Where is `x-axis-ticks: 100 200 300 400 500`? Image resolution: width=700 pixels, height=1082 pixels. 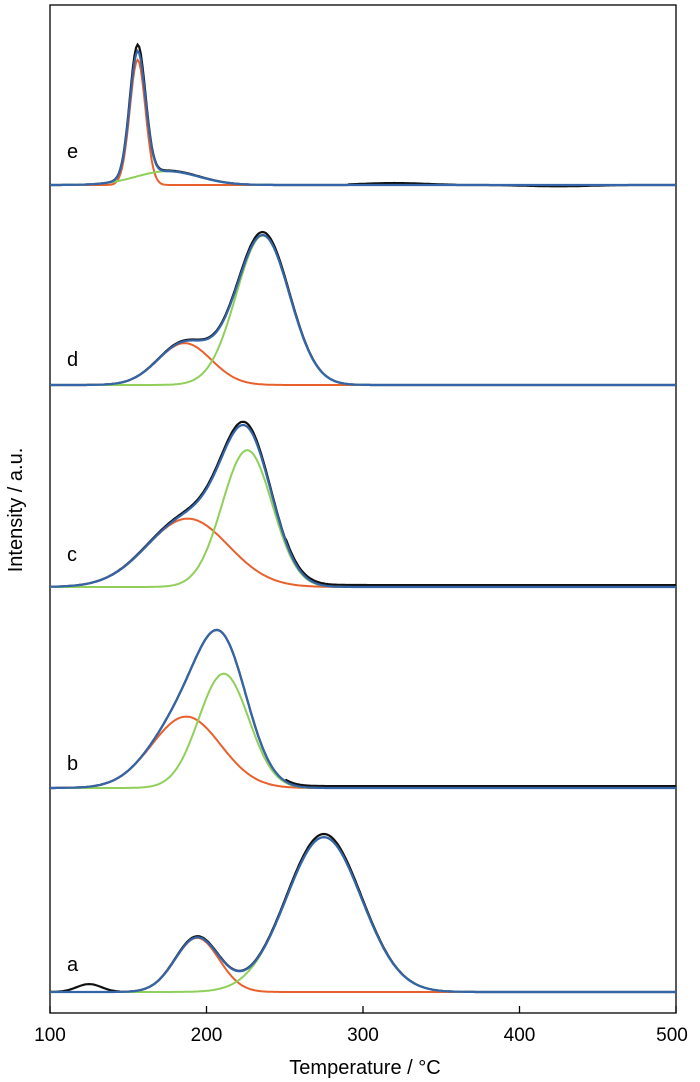
x-axis-ticks: 100 200 300 400 500 is located at coordinates (361, 1026).